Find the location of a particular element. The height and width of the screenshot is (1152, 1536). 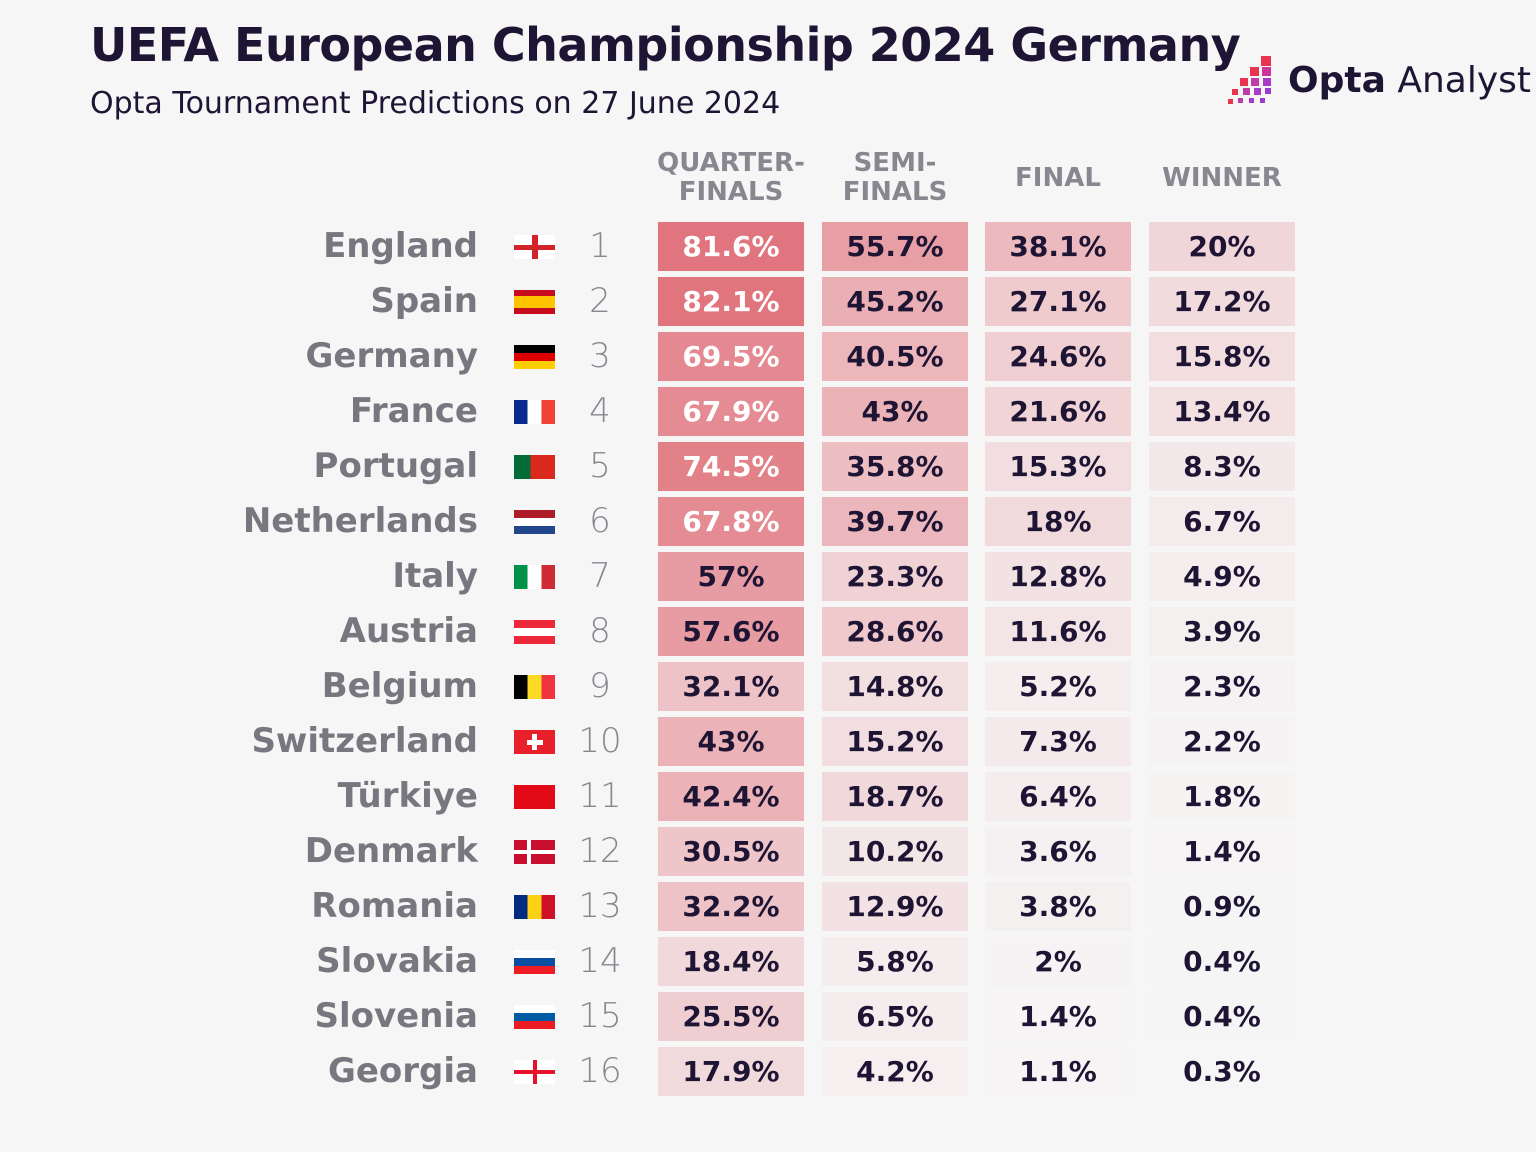

probability-cell: 24.6% is located at coordinates (1058, 356).